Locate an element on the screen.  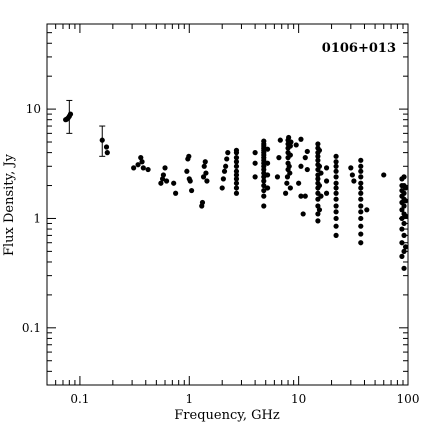
y-tick-label: 0.1 is located at coordinates (31, 328).